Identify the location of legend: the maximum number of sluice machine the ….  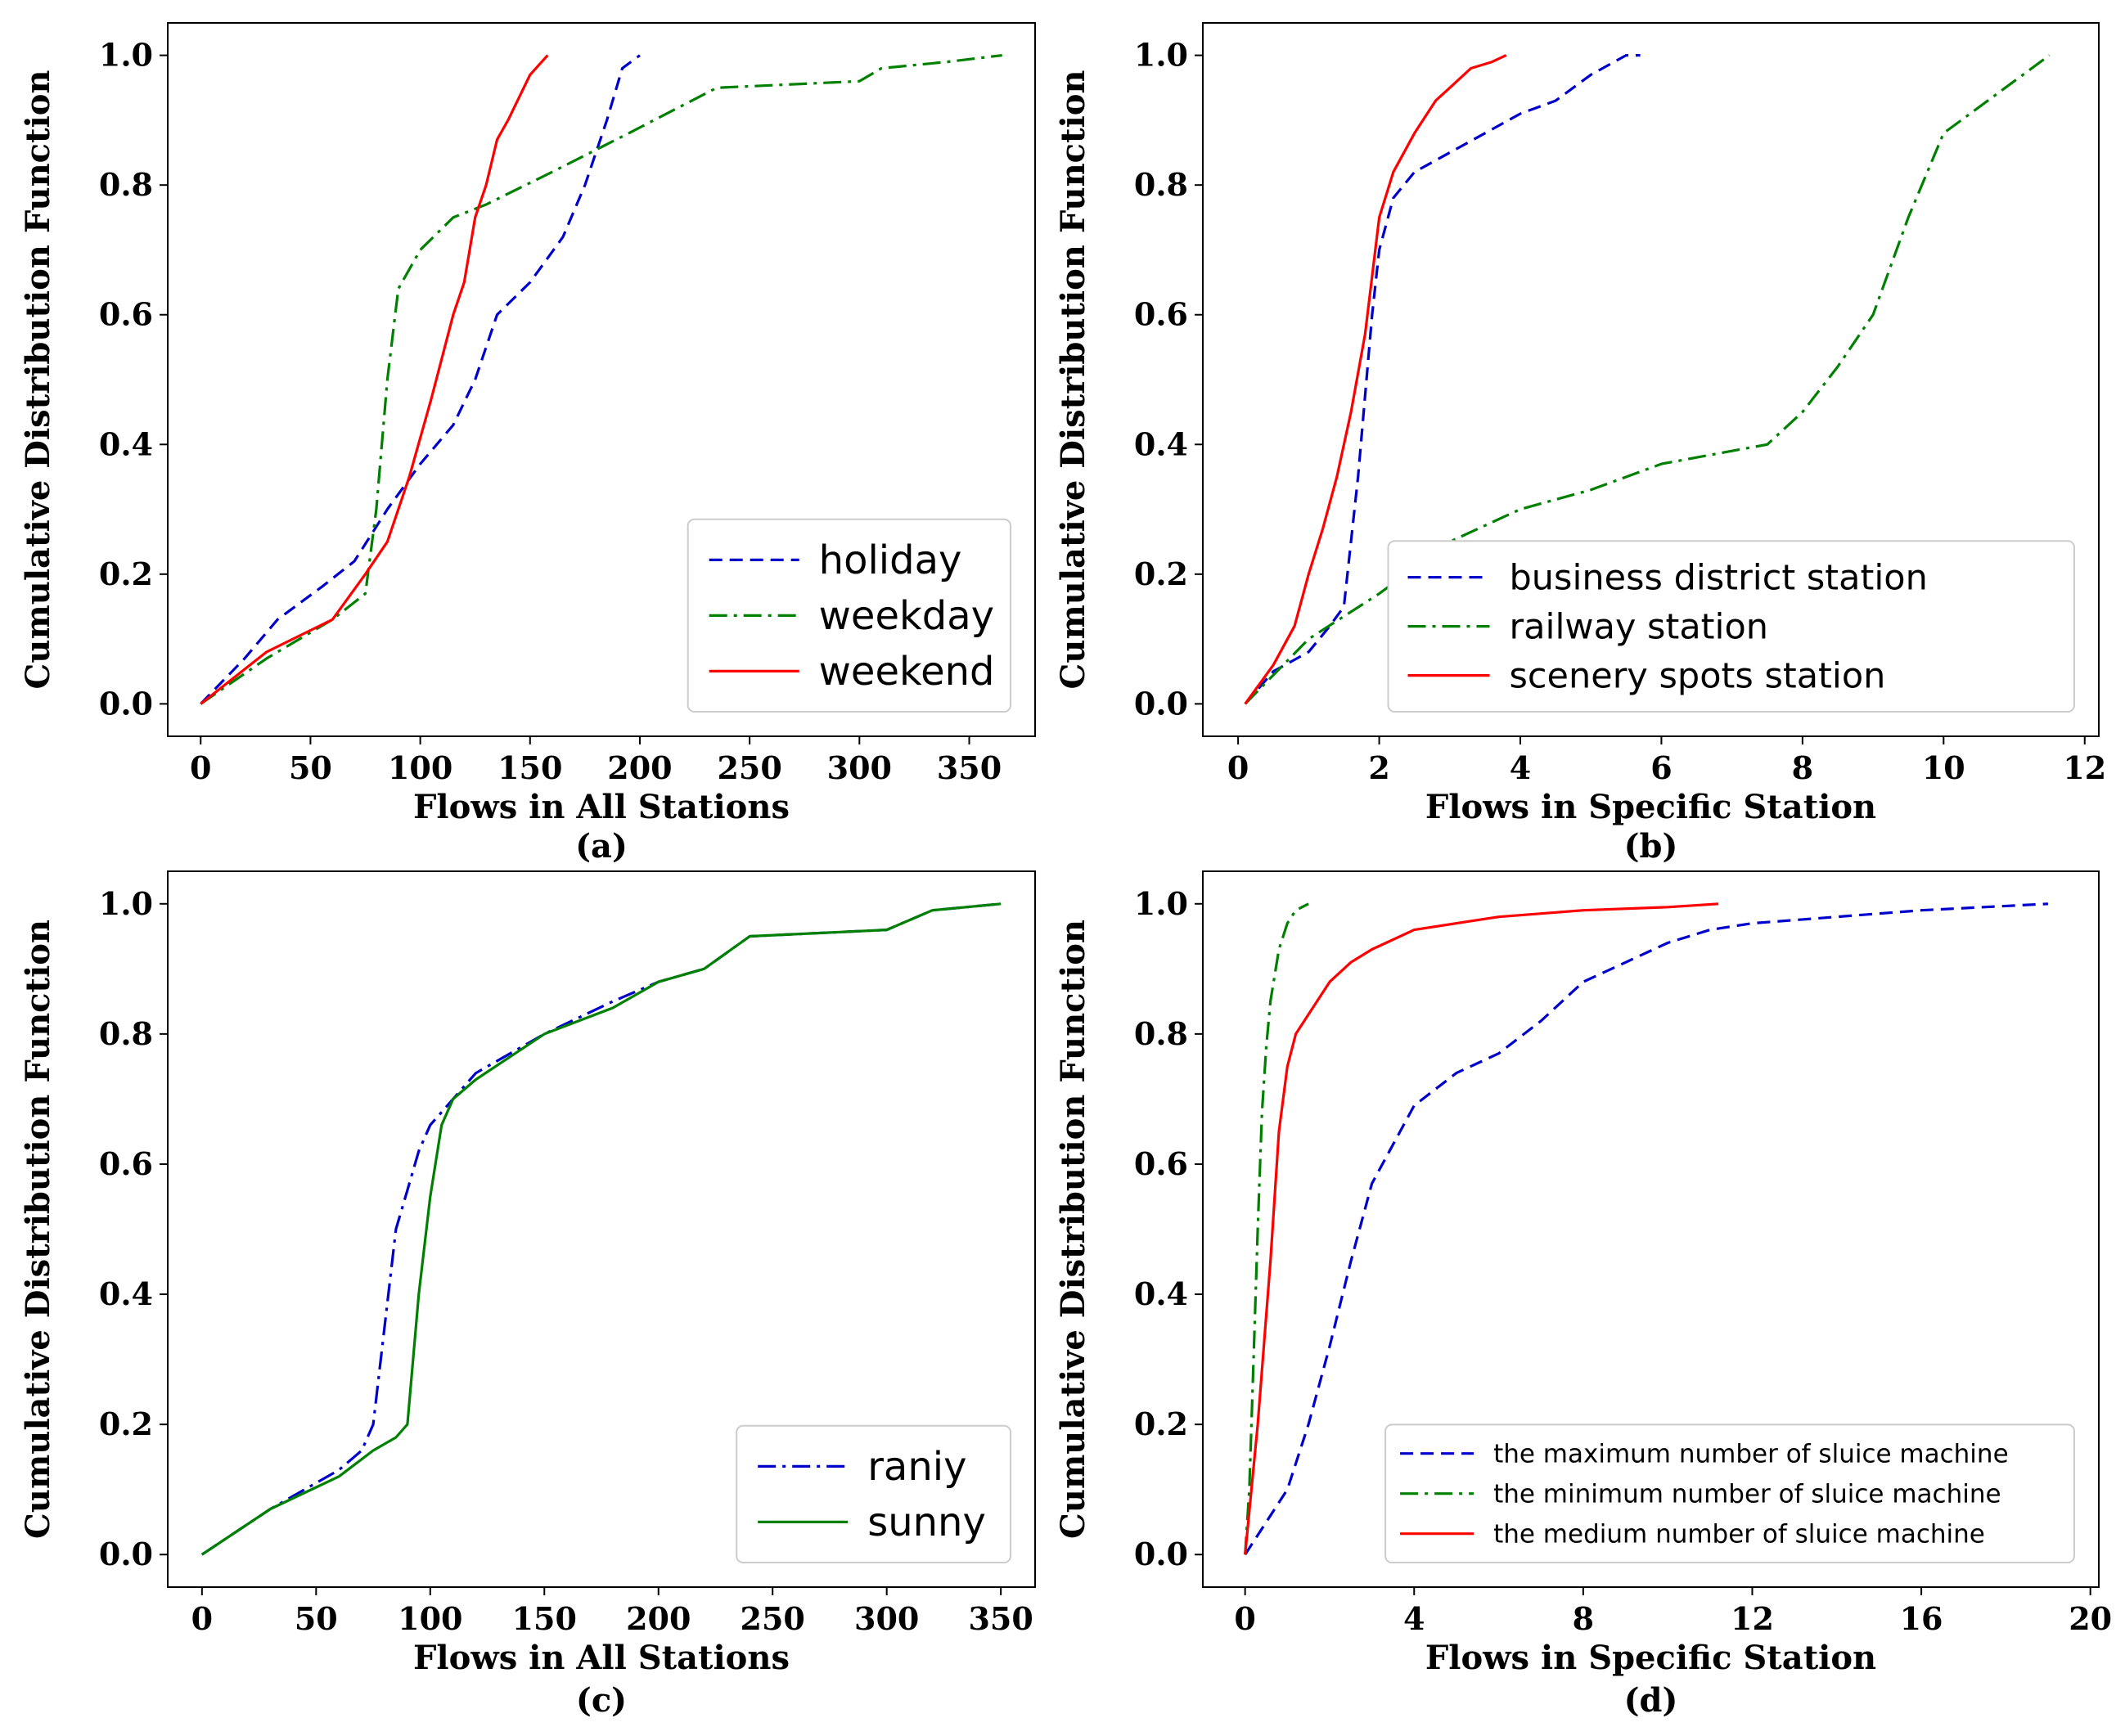
(1729, 1493).